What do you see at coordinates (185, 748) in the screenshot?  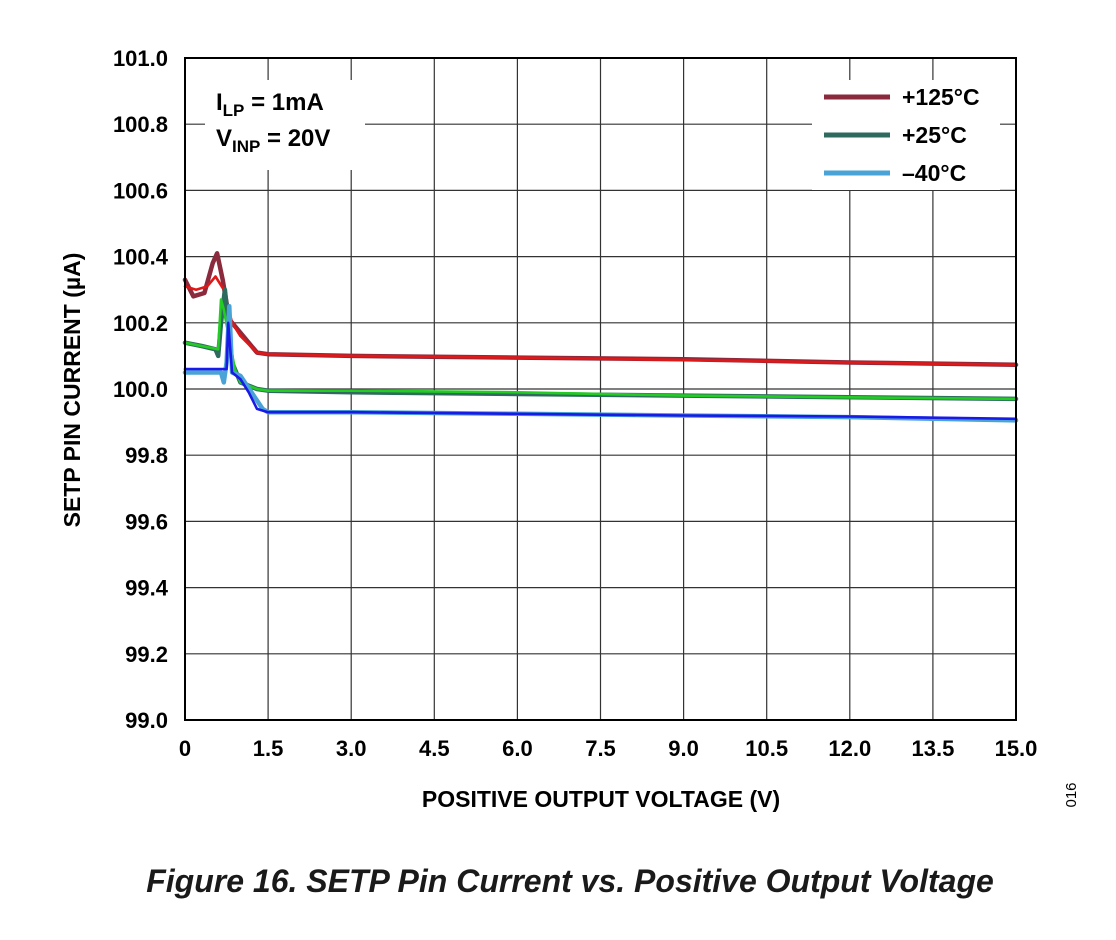 I see `x-tick-label: 0` at bounding box center [185, 748].